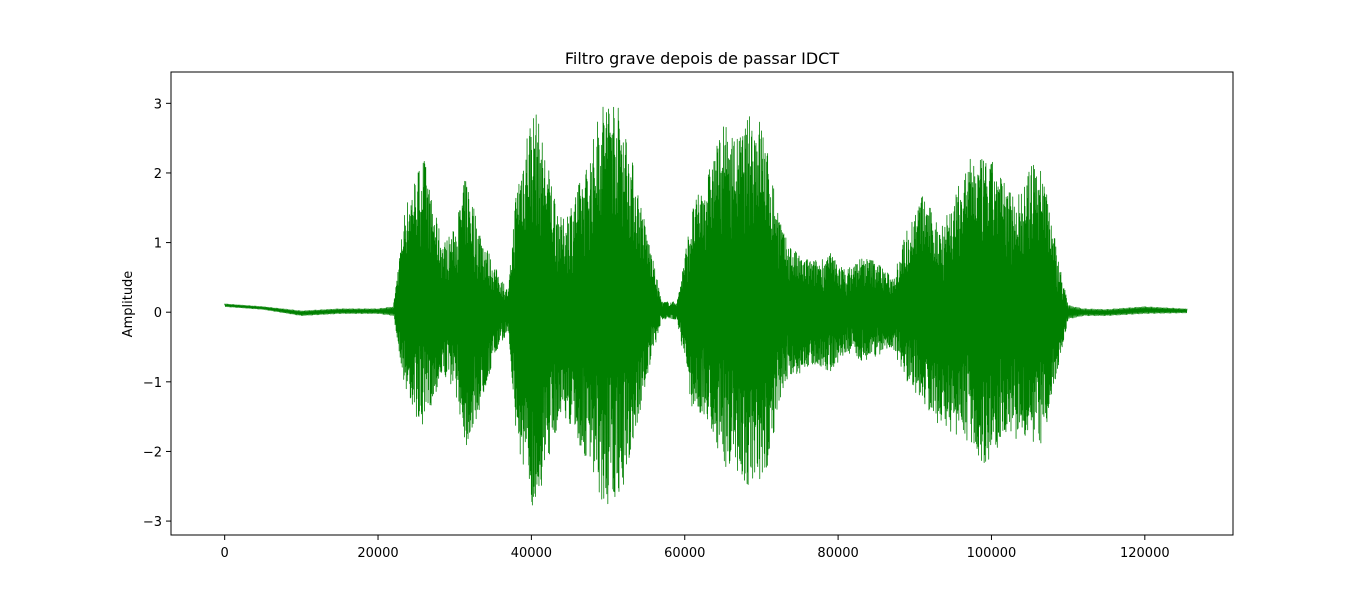  I want to click on y-tick-label: −3, so click(152, 522).